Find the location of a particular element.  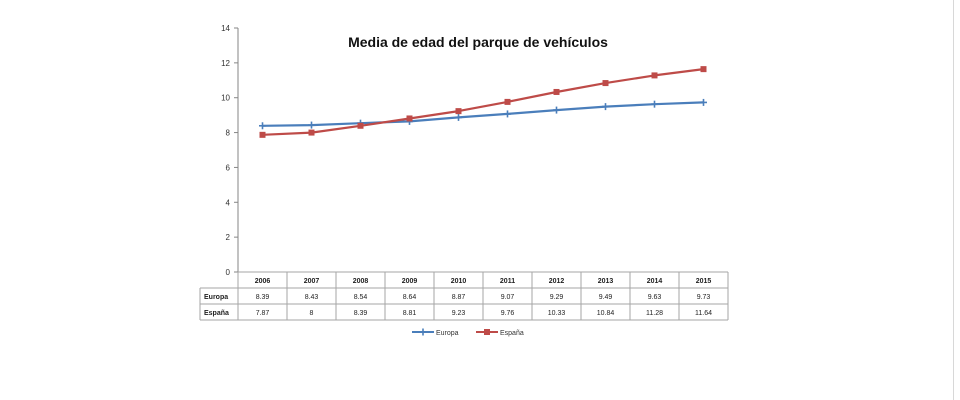

data-label: 9.29 is located at coordinates (557, 297).